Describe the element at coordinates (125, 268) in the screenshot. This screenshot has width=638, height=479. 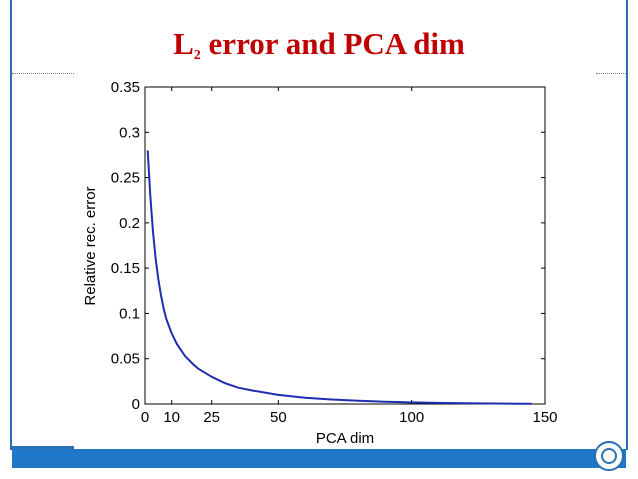
I see `y-tick-label: 0.15` at that location.